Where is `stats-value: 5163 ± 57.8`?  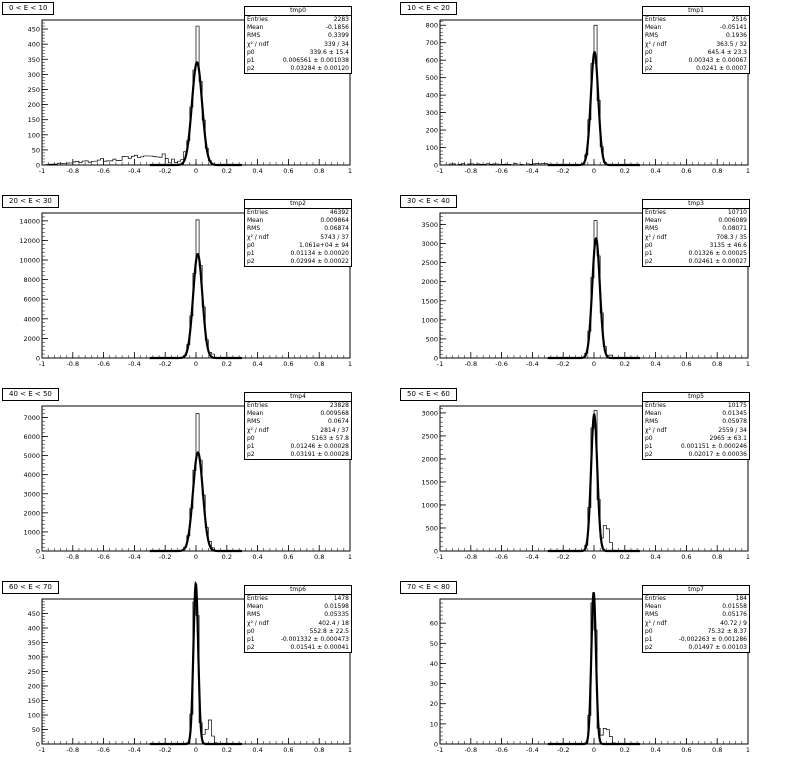 stats-value: 5163 ± 57.8 is located at coordinates (330, 438).